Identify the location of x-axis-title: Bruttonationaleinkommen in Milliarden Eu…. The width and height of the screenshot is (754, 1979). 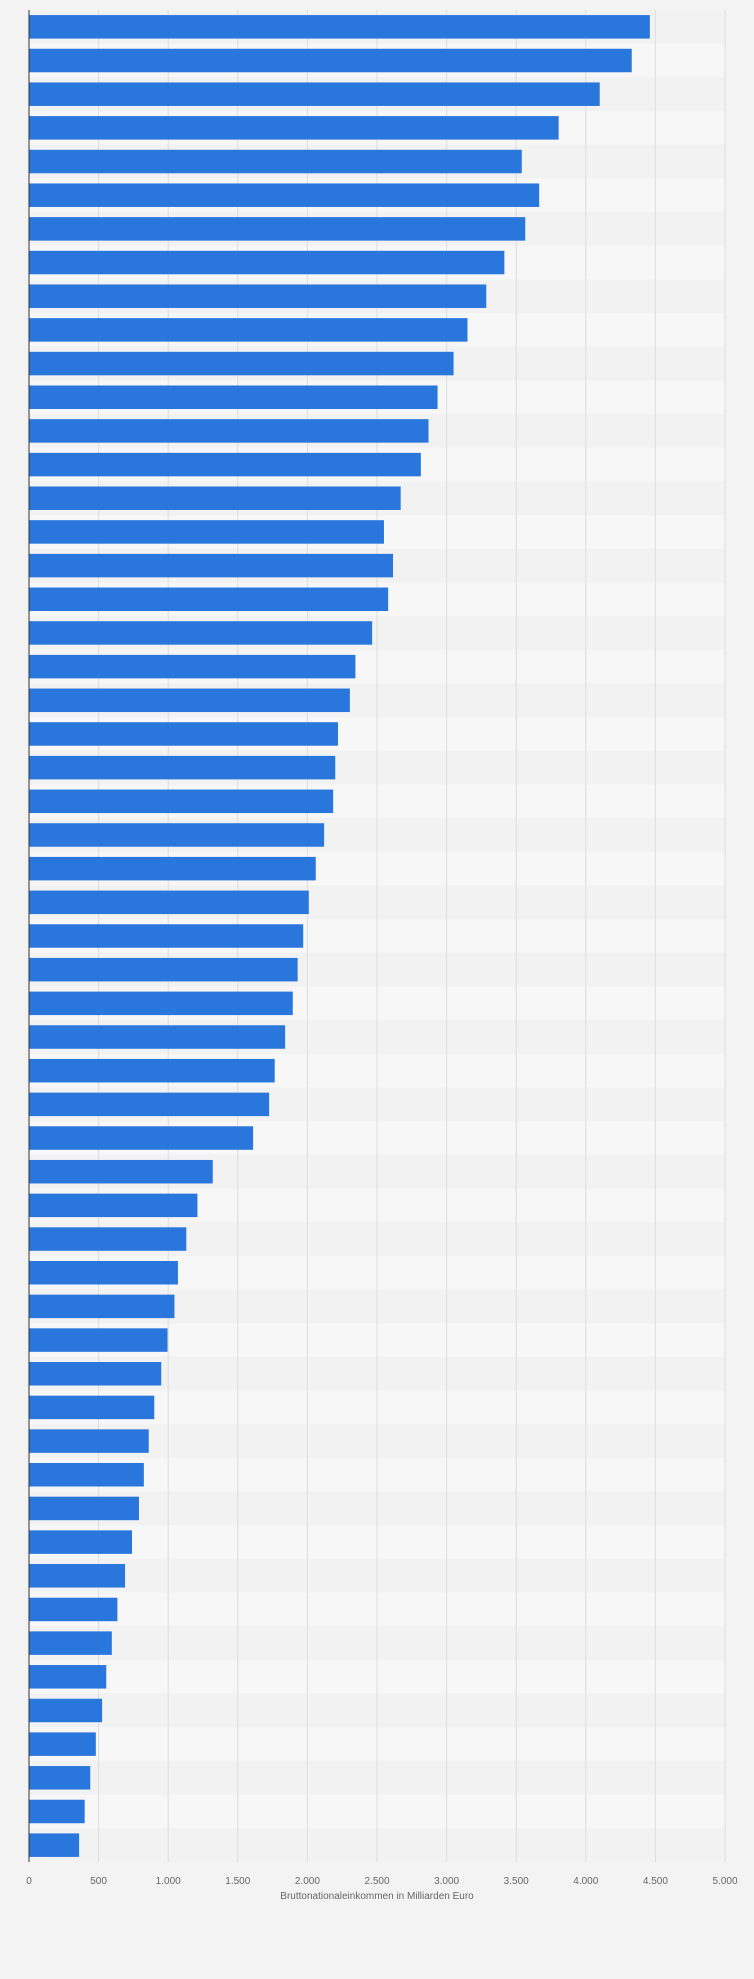
(377, 1896).